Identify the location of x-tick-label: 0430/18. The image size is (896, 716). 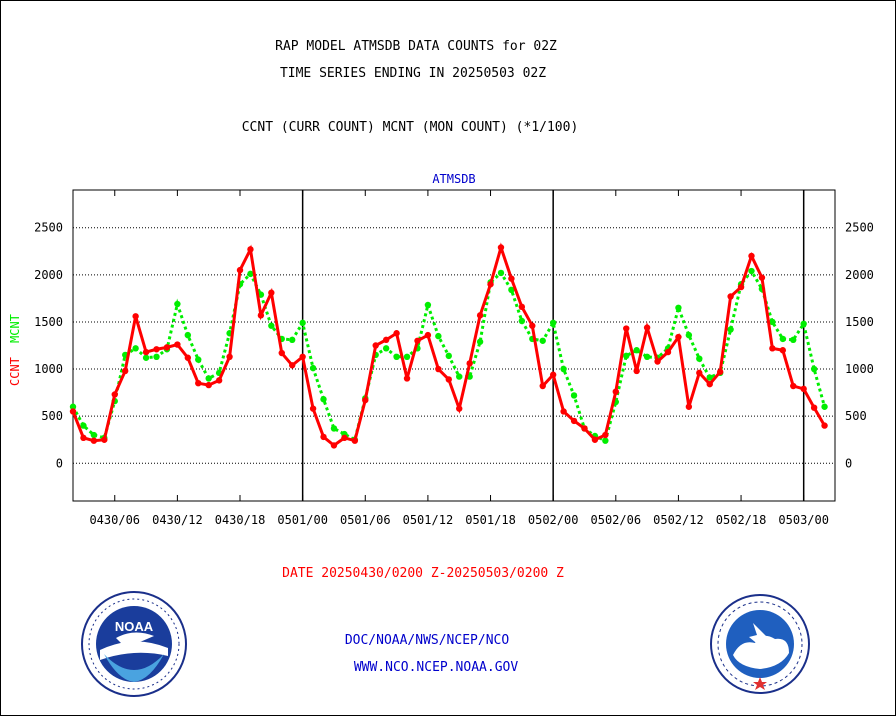
(240, 520).